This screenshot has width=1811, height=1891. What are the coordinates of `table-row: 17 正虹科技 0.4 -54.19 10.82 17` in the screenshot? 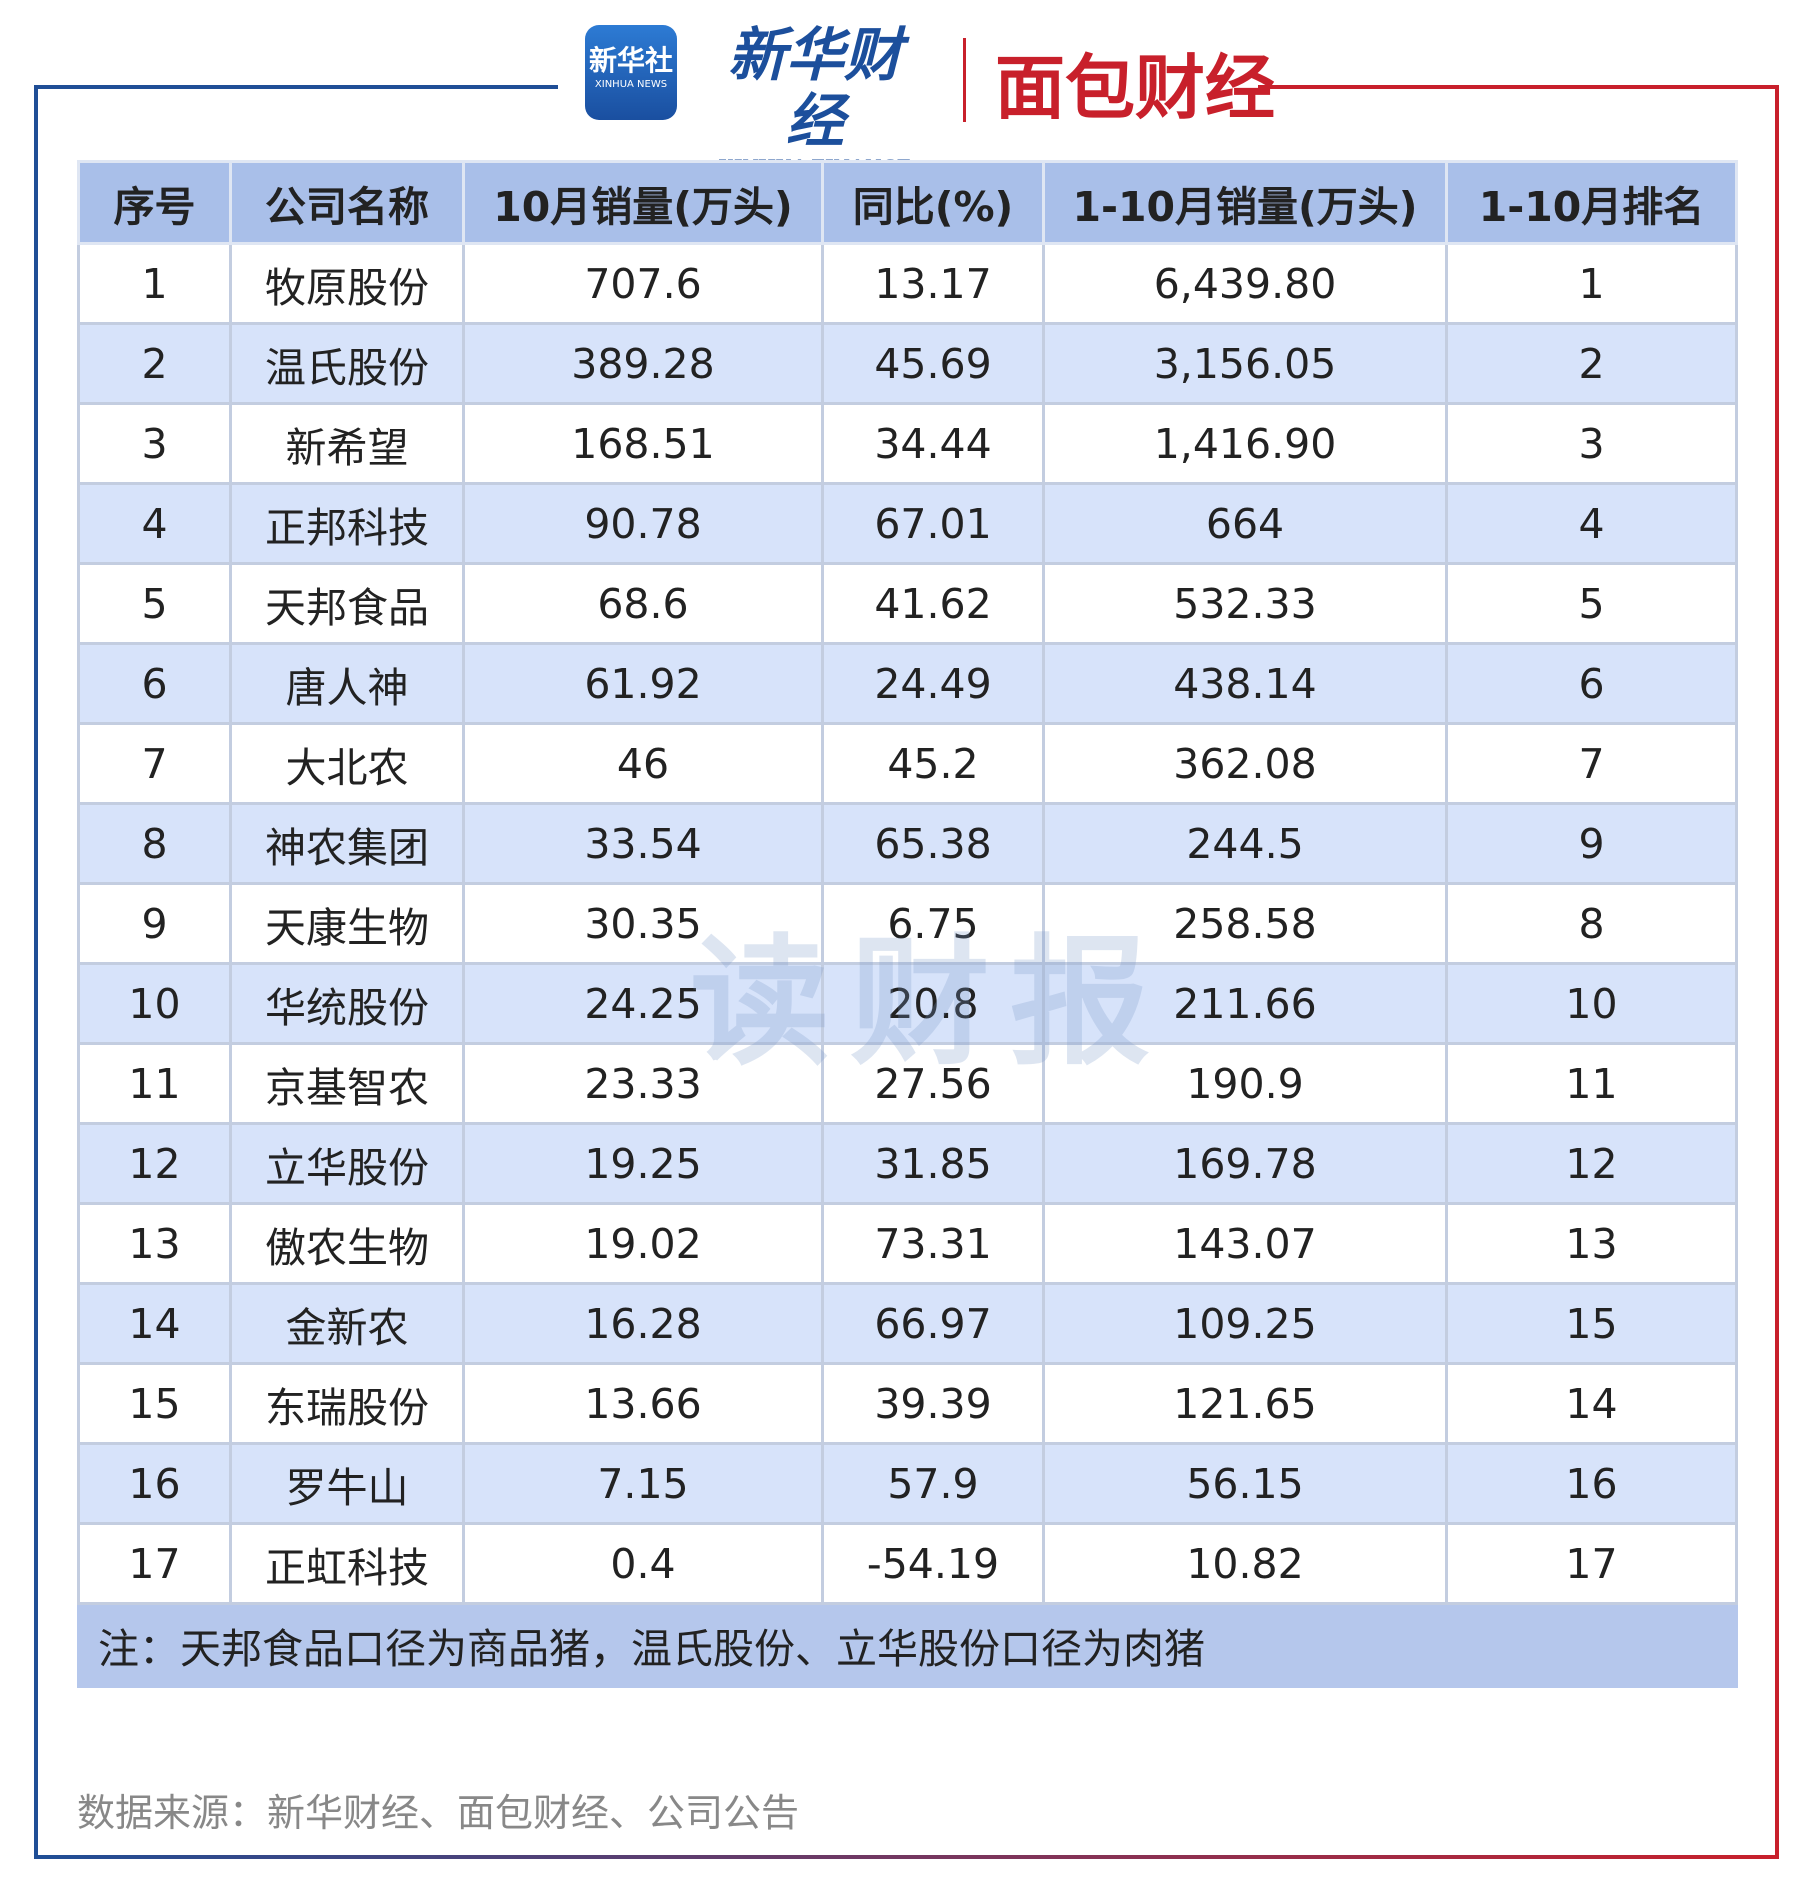 It's located at (907, 1563).